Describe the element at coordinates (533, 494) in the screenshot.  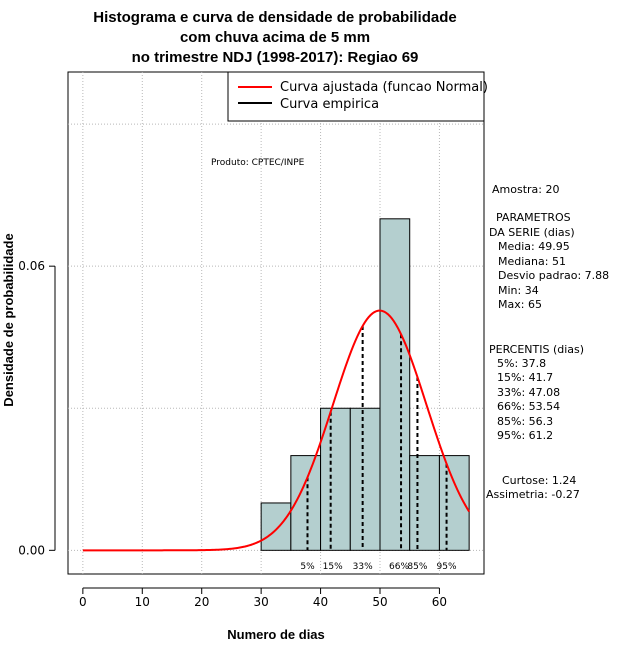
I see `stat-assimetria: Assimetria: -0.27` at that location.